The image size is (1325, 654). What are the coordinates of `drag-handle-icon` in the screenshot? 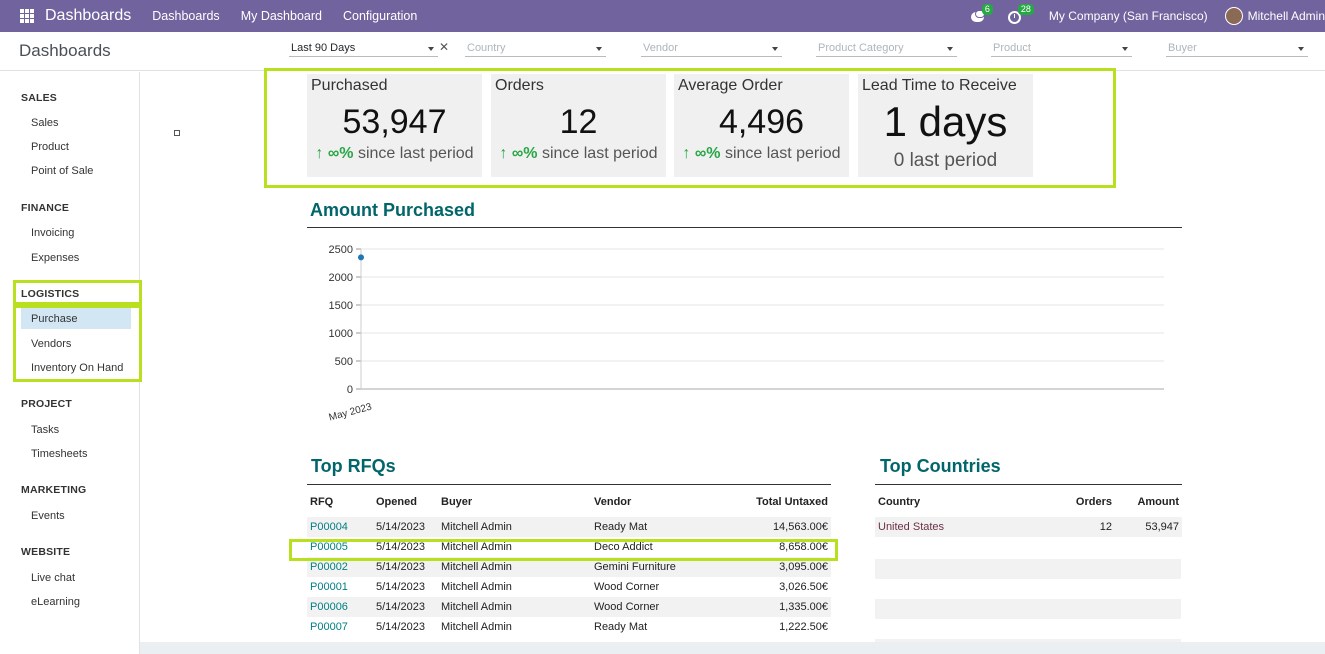 It's located at (177, 133).